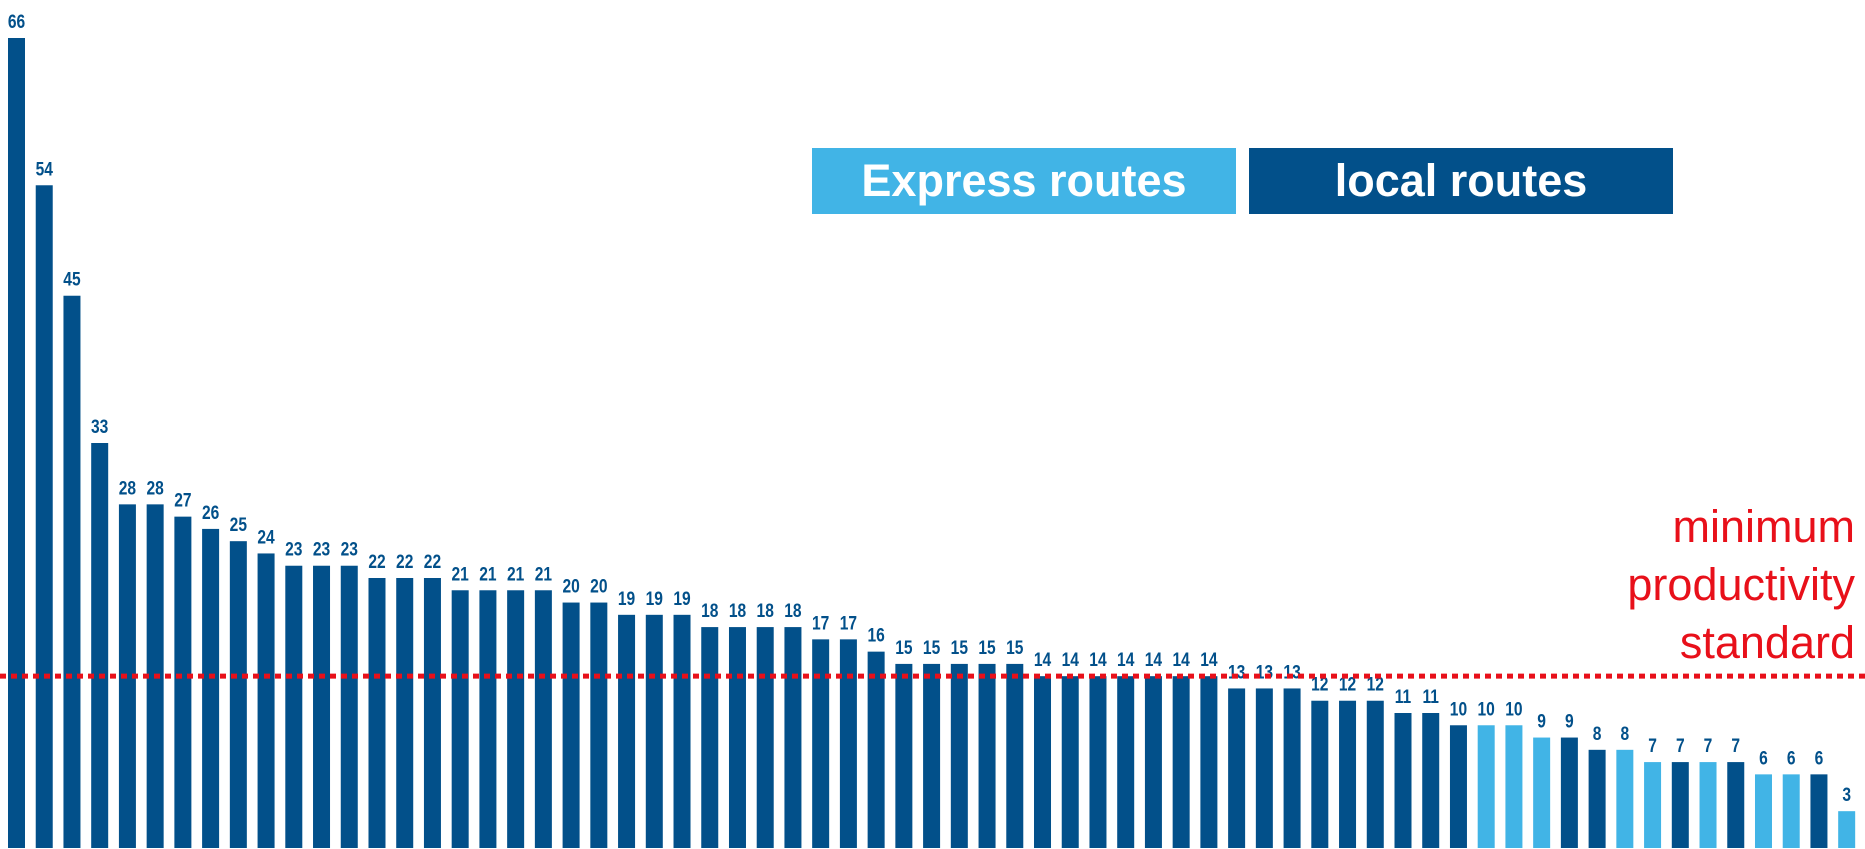 The image size is (1865, 849). Describe the element at coordinates (128, 488) in the screenshot. I see `data-label: 28` at that location.